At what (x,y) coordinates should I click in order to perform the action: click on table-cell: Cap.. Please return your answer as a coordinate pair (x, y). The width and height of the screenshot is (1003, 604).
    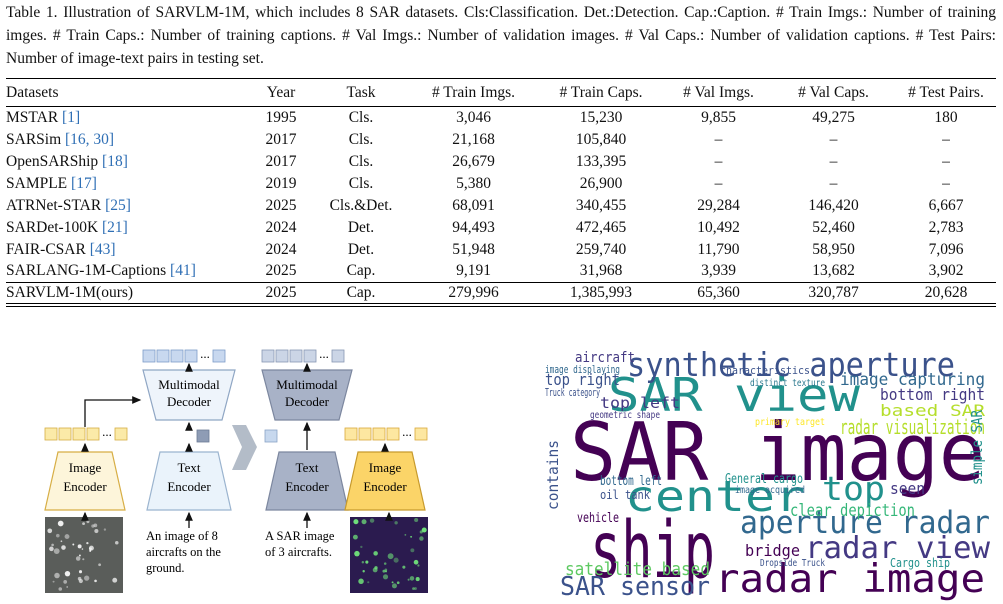
    Looking at the image, I should click on (361, 271).